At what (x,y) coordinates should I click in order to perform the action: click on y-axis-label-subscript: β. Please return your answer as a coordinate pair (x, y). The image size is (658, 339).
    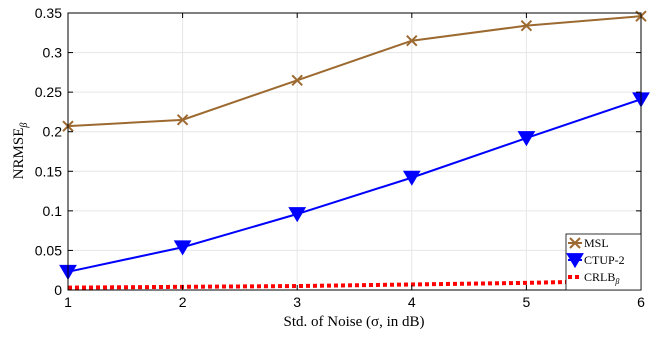
    Looking at the image, I should click on (24, 126).